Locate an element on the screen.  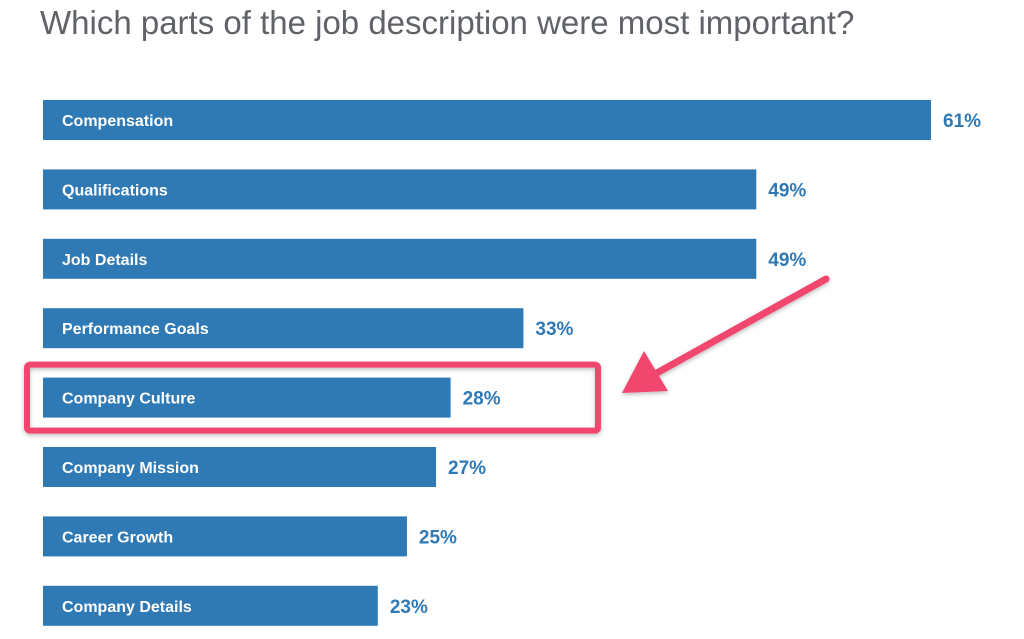
bar-value-label: 33% is located at coordinates (554, 329).